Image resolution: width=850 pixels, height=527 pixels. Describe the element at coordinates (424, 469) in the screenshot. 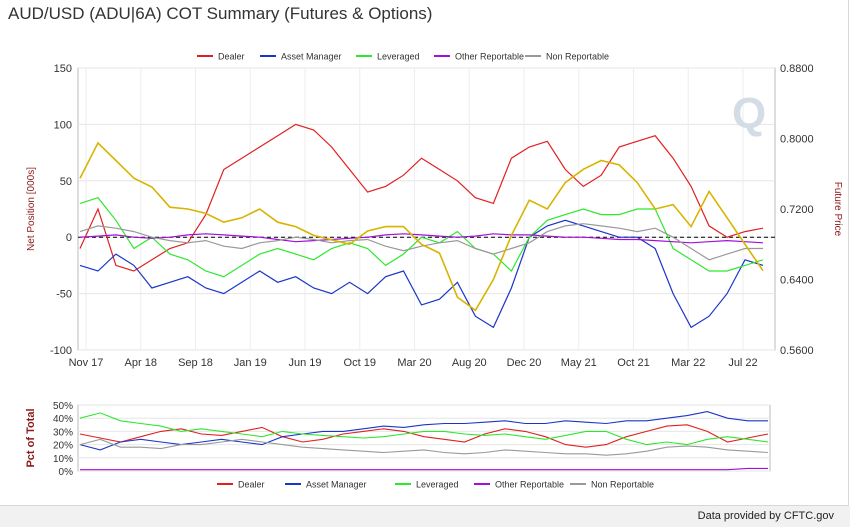

I see `pct-other-reportable-line` at that location.